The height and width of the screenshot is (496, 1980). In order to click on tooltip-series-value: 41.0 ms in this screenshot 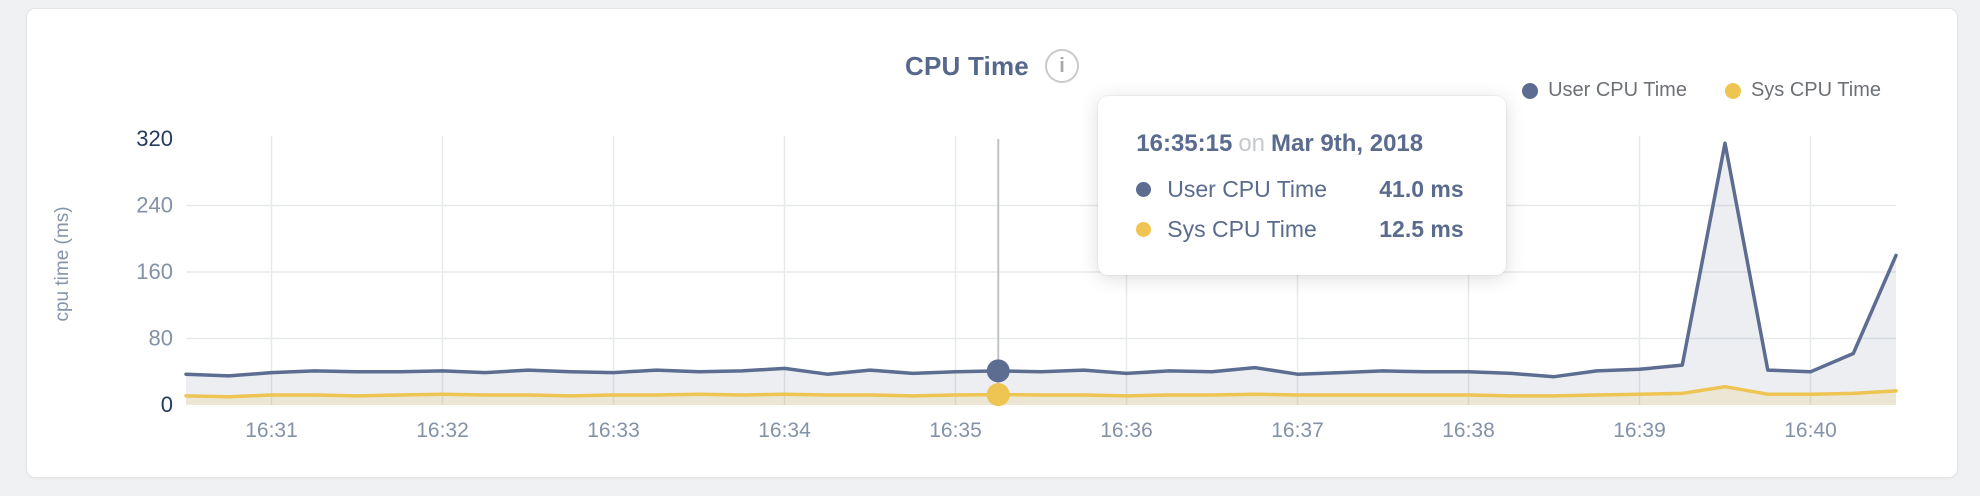, I will do `click(1421, 189)`.